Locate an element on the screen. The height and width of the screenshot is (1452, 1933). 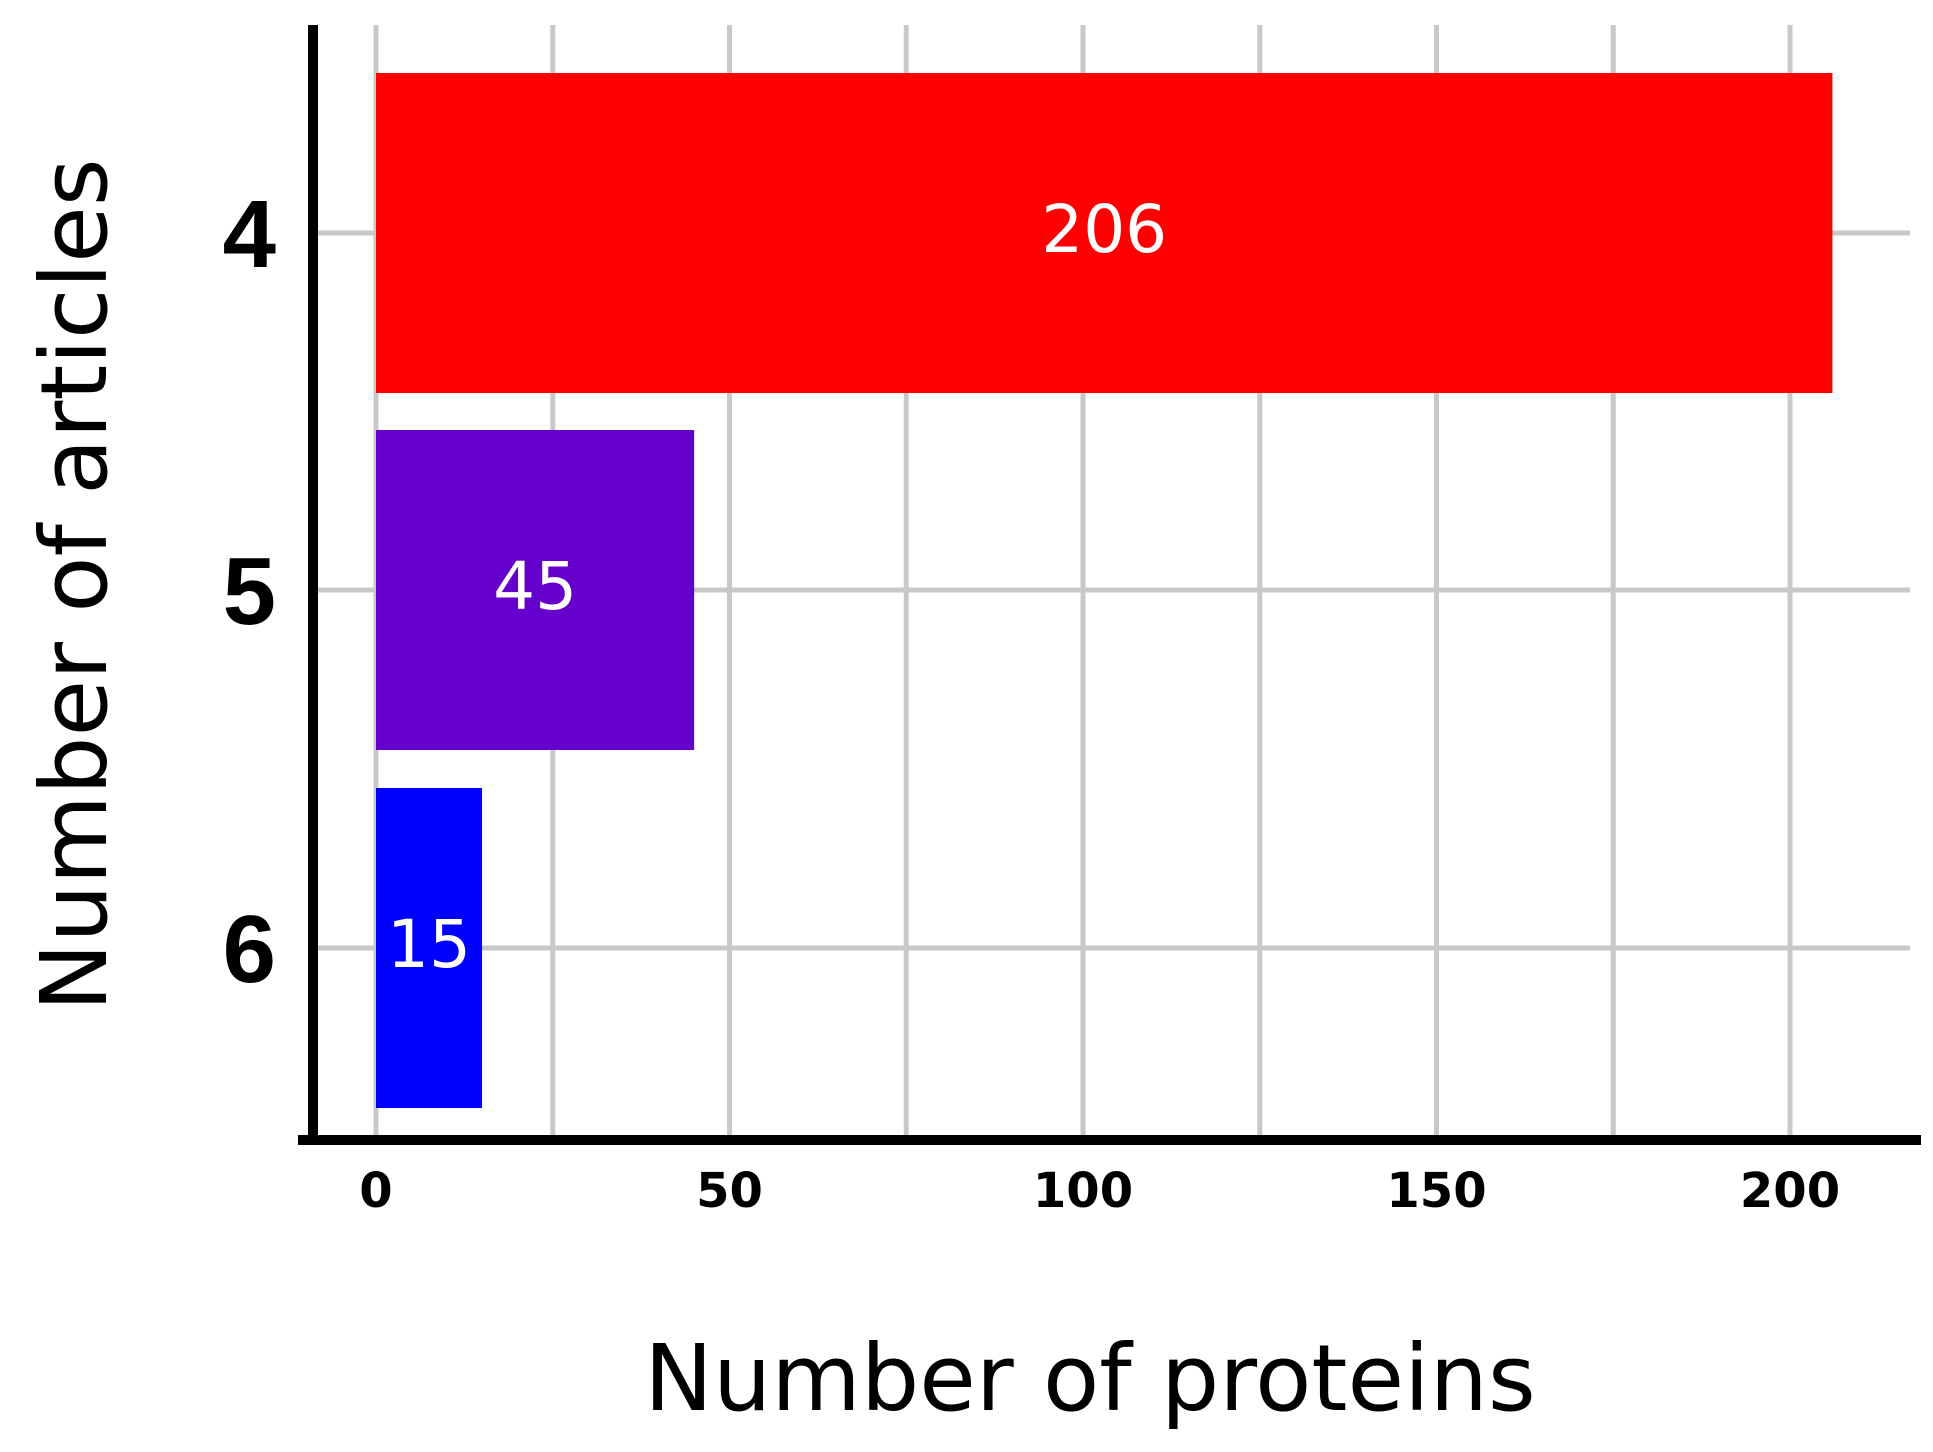
y-tick-label-5: 5 is located at coordinates (249, 591).